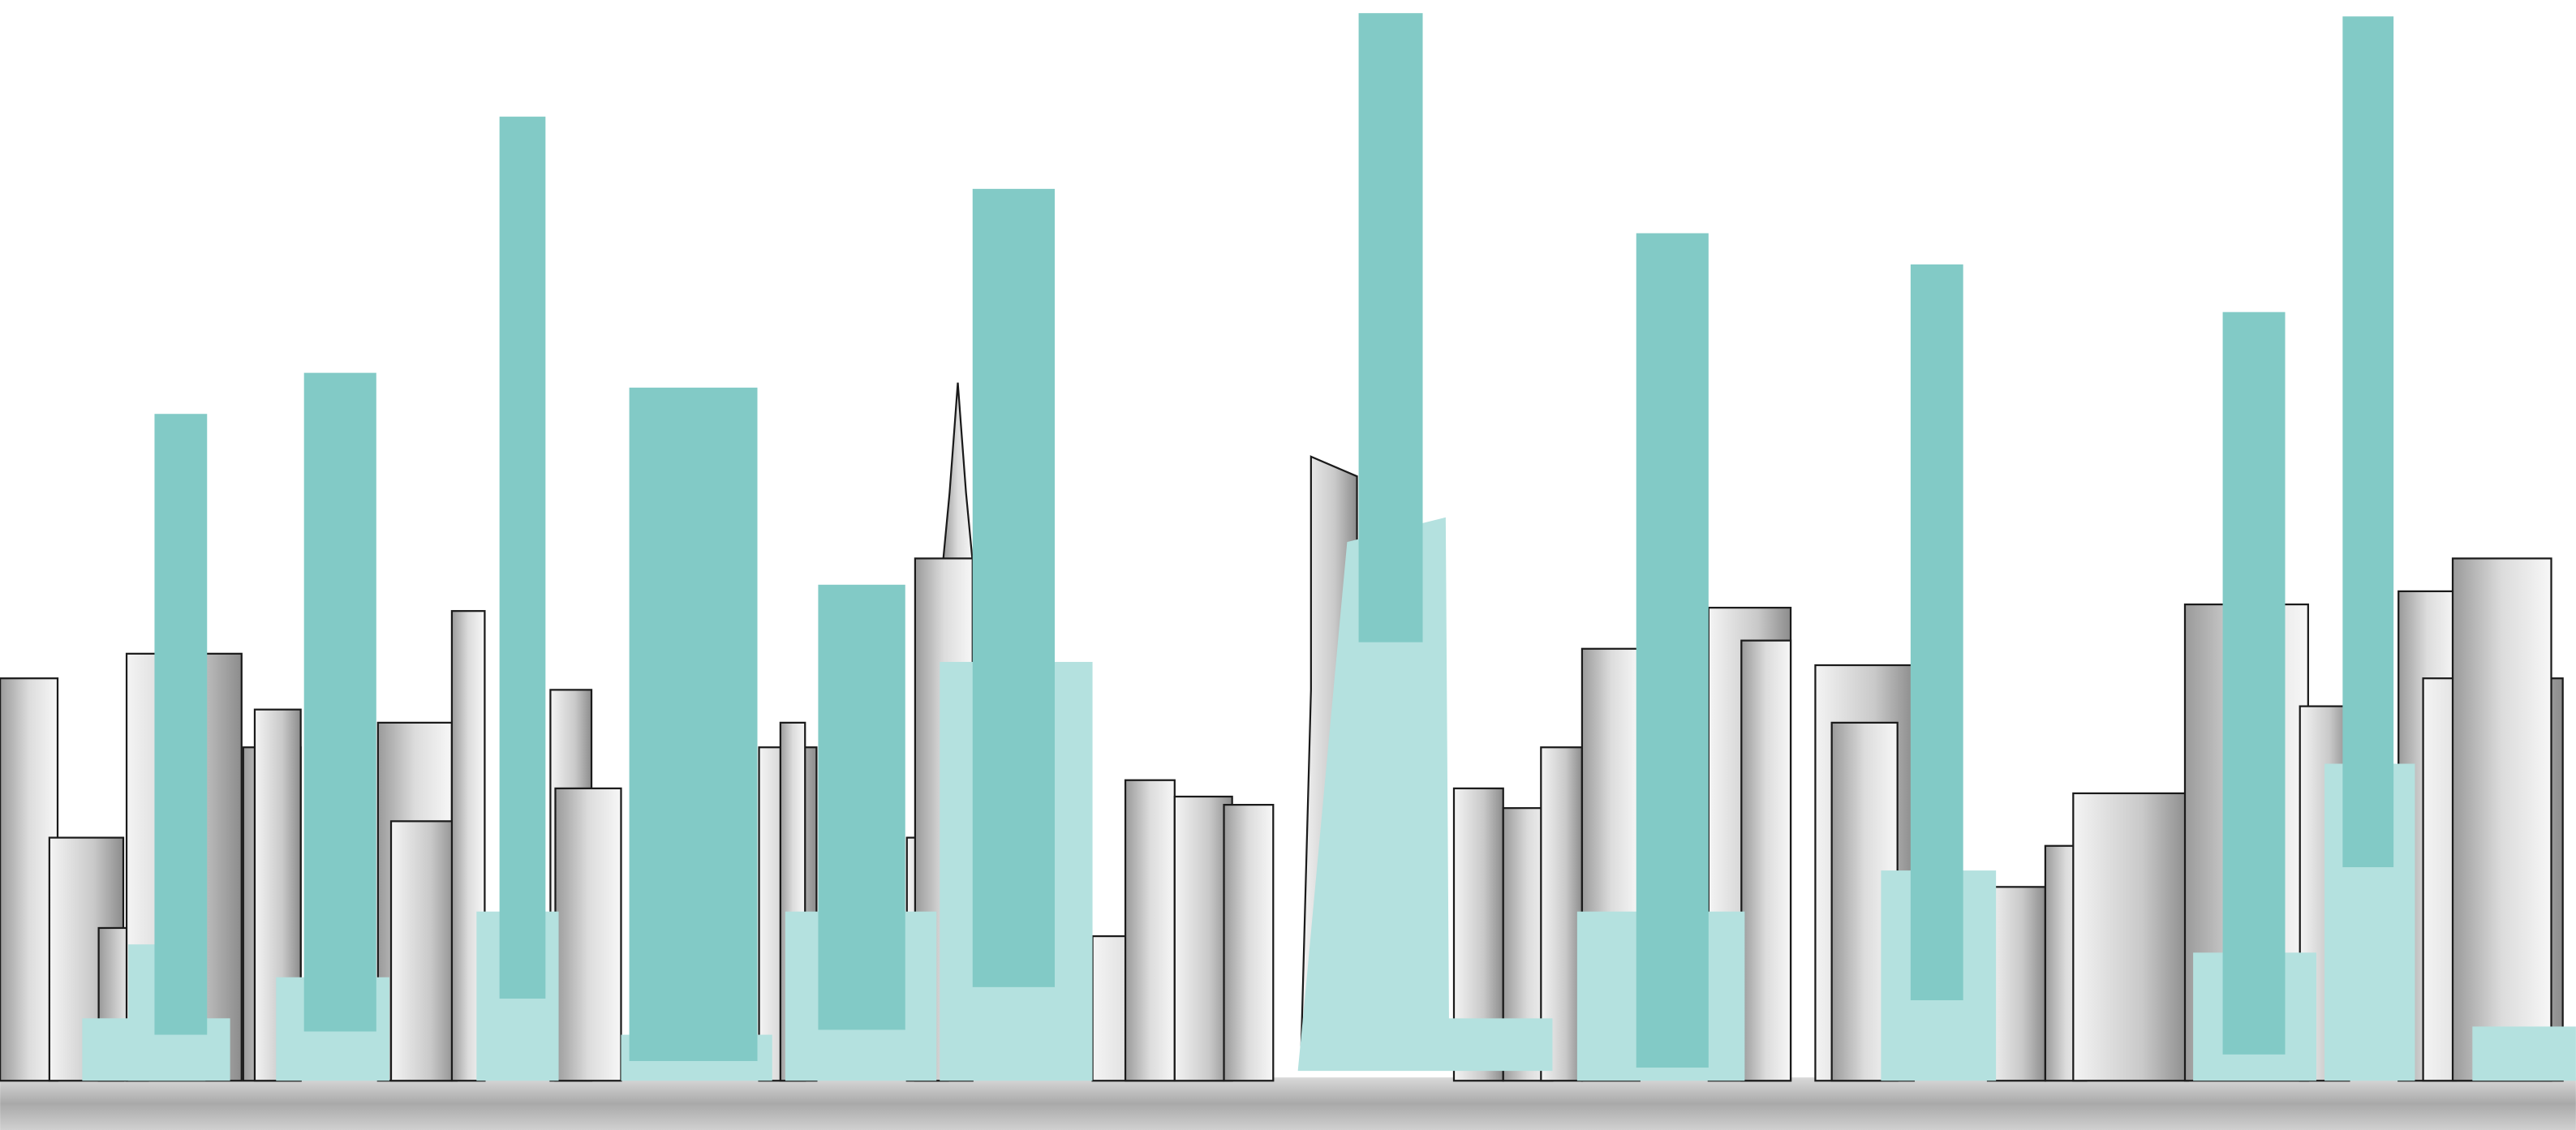 The image size is (2576, 1130). I want to click on spire, so click(958, 473).